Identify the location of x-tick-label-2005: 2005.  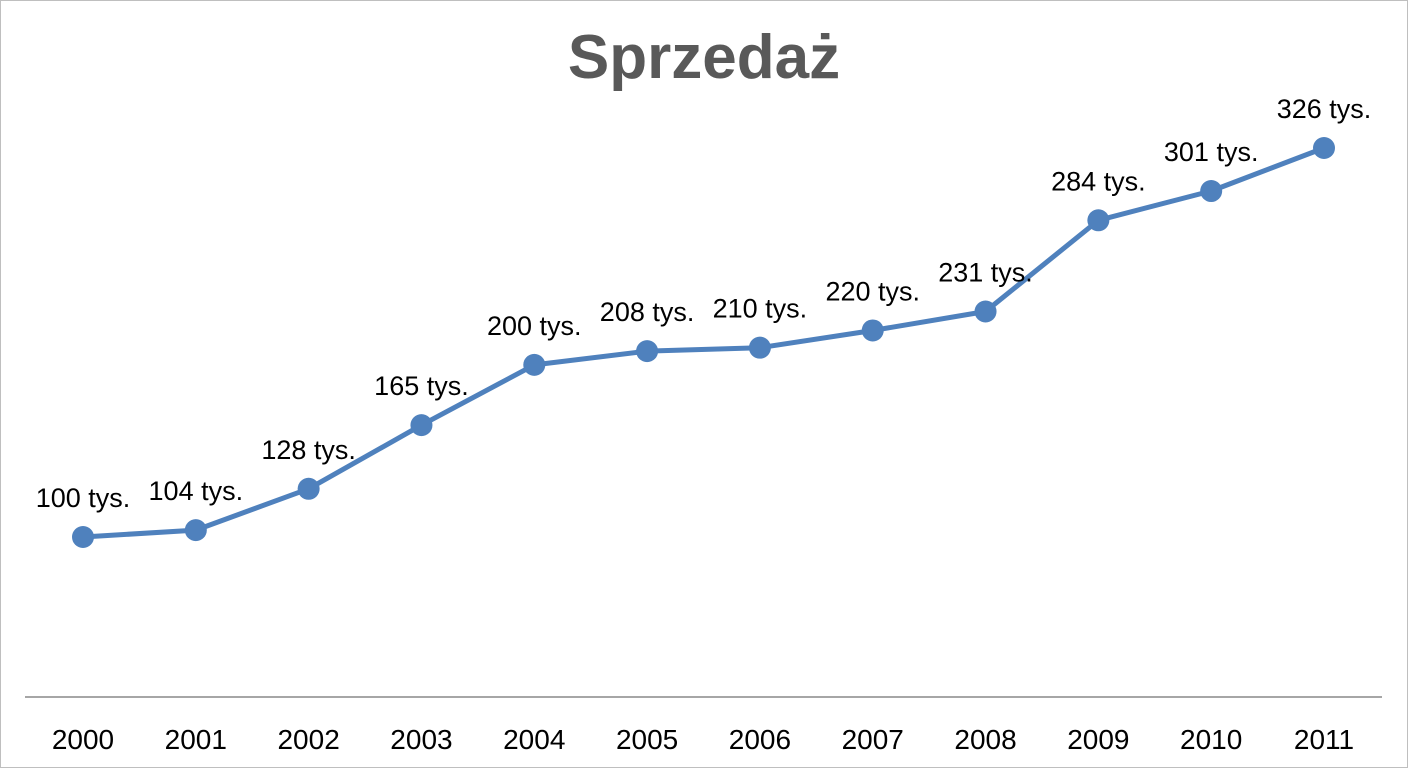
(647, 739).